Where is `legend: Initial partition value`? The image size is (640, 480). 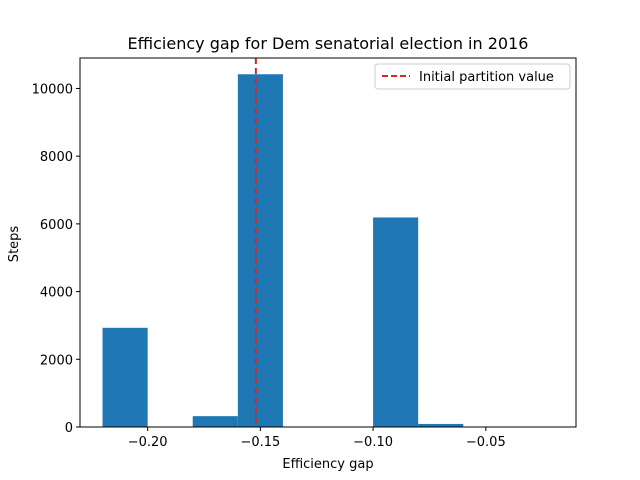 legend: Initial partition value is located at coordinates (472, 76).